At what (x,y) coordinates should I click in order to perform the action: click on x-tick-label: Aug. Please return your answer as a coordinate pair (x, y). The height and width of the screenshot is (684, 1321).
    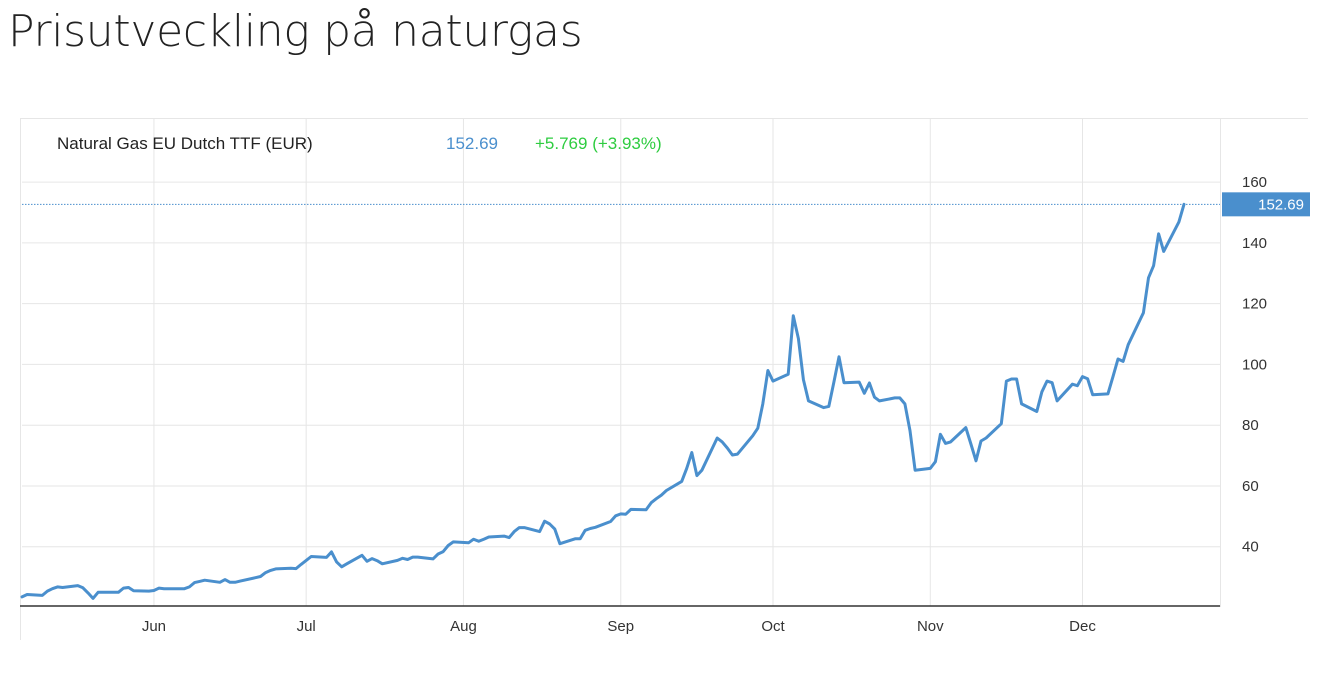
    Looking at the image, I should click on (463, 626).